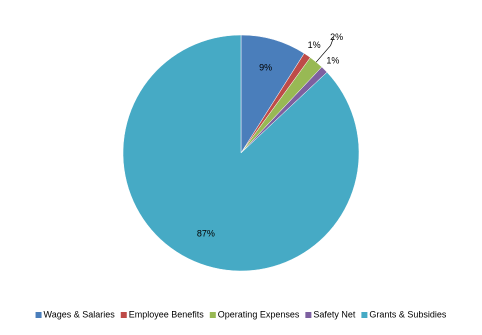 The height and width of the screenshot is (335, 482). I want to click on legend-label: Wages & Salaries, so click(80, 314).